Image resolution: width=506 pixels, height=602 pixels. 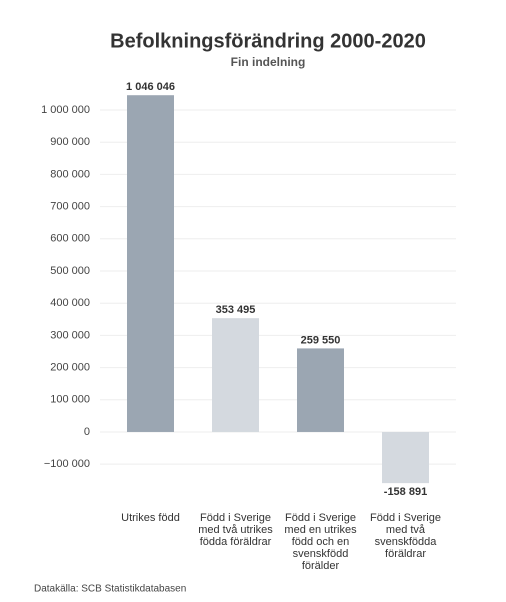 I want to click on y-tick-label: 700 000, so click(x=70, y=207).